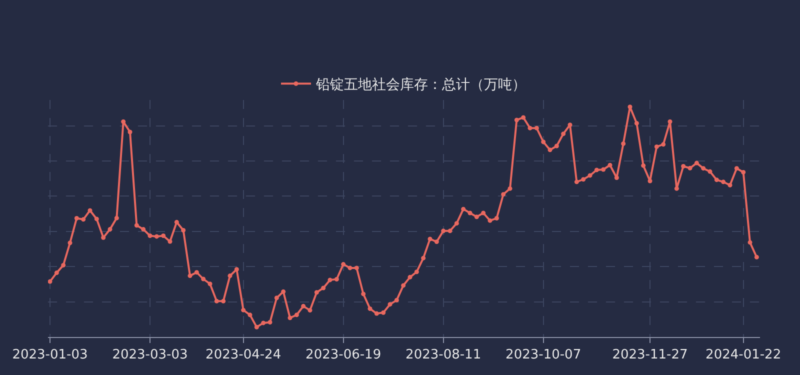  What do you see at coordinates (150, 355) in the screenshot?
I see `x-tick-label: 2023-03-03` at bounding box center [150, 355].